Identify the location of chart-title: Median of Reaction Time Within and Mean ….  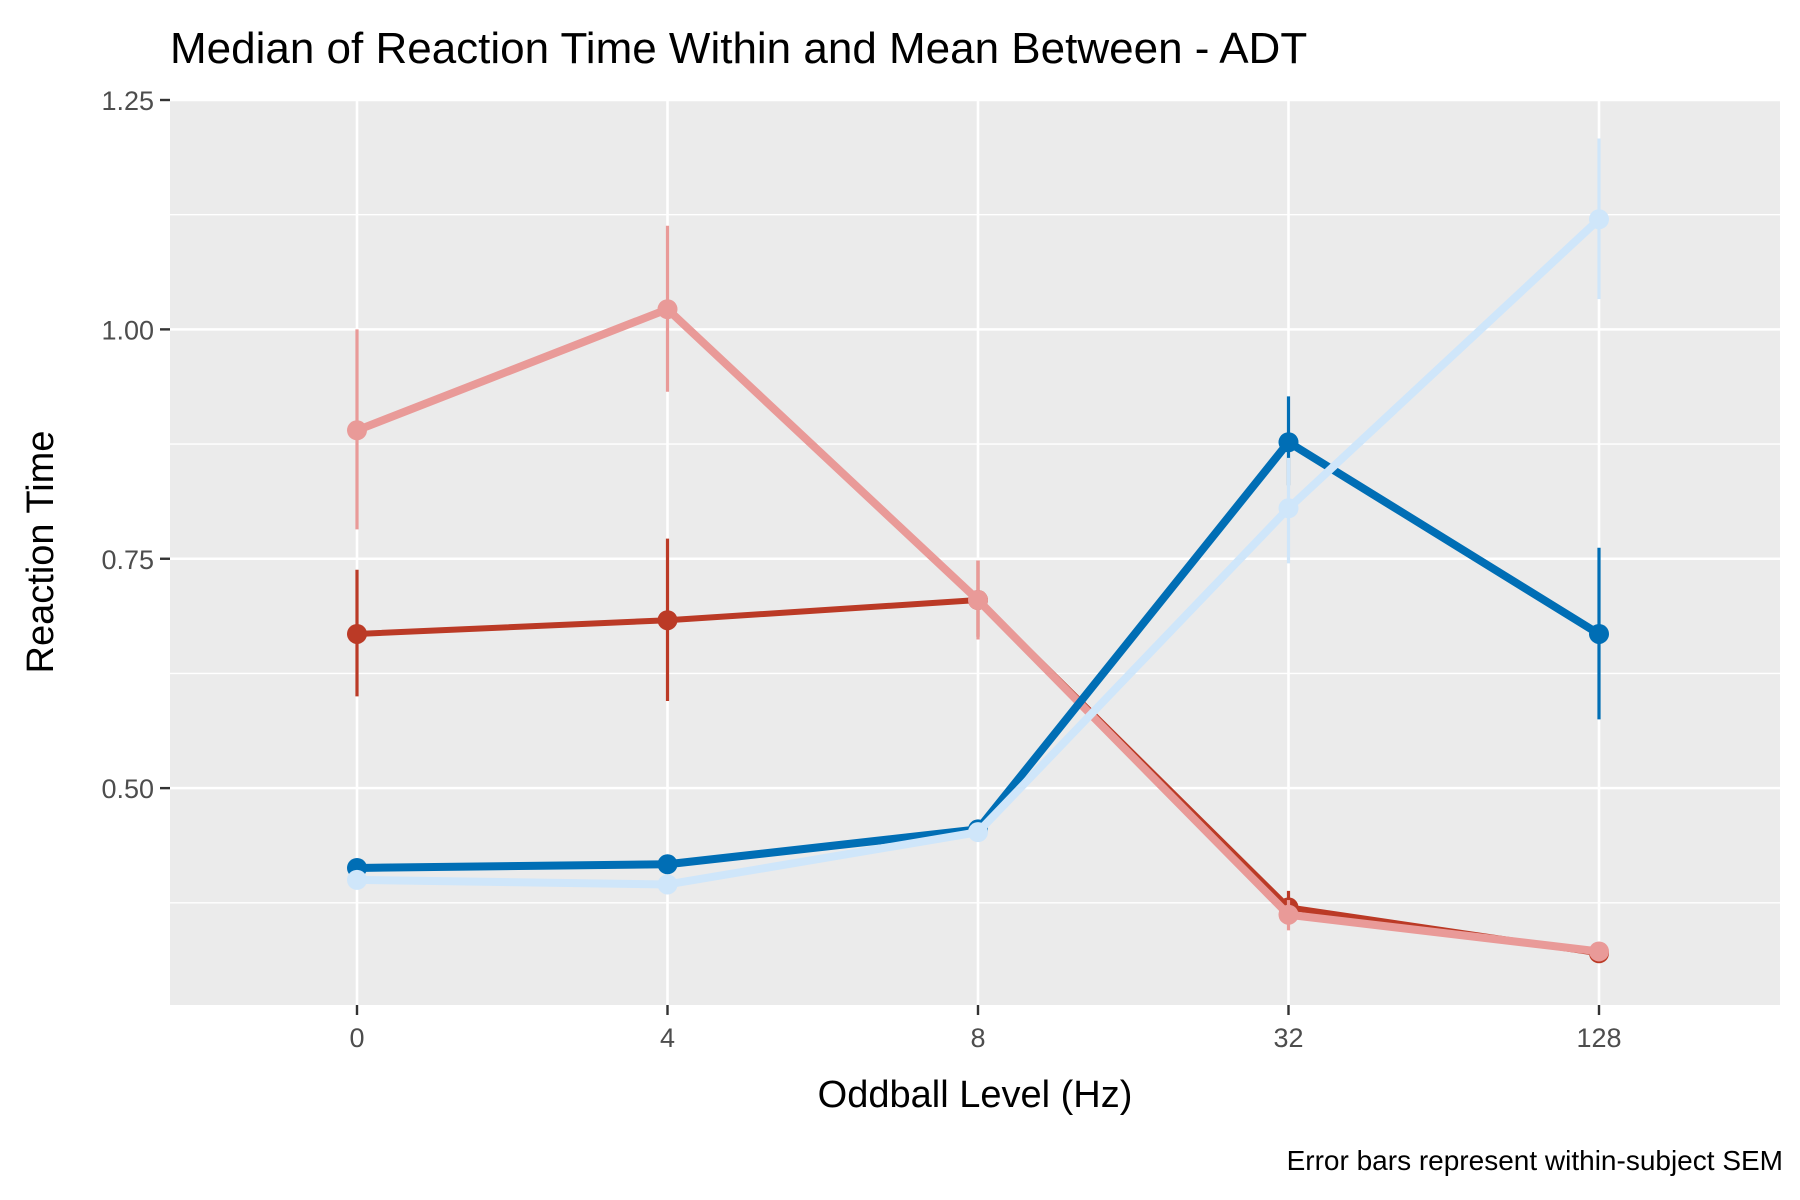
(738, 48).